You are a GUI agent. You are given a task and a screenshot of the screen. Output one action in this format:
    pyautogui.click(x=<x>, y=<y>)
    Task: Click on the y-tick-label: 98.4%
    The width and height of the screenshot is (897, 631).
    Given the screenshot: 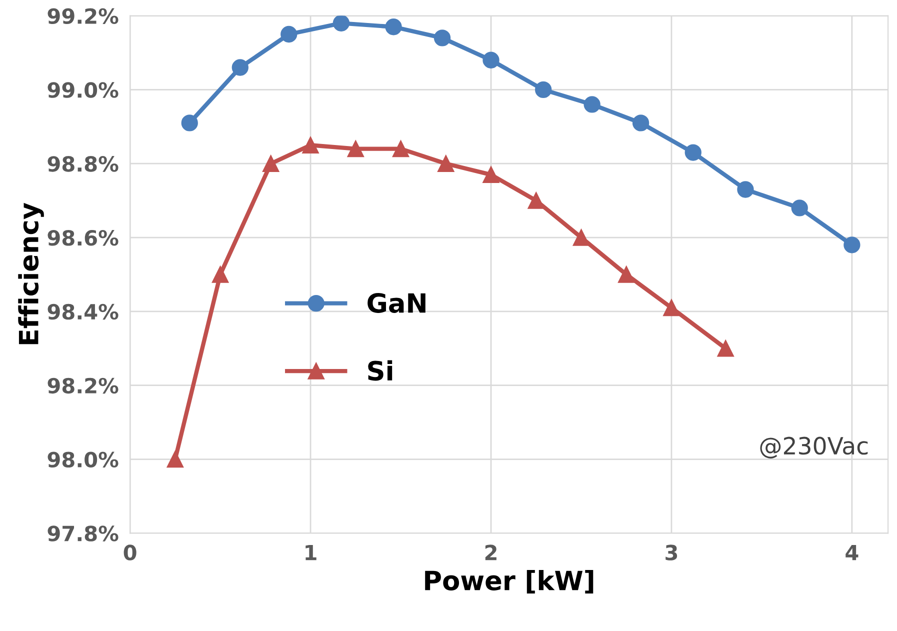 What is the action you would take?
    pyautogui.click(x=83, y=312)
    